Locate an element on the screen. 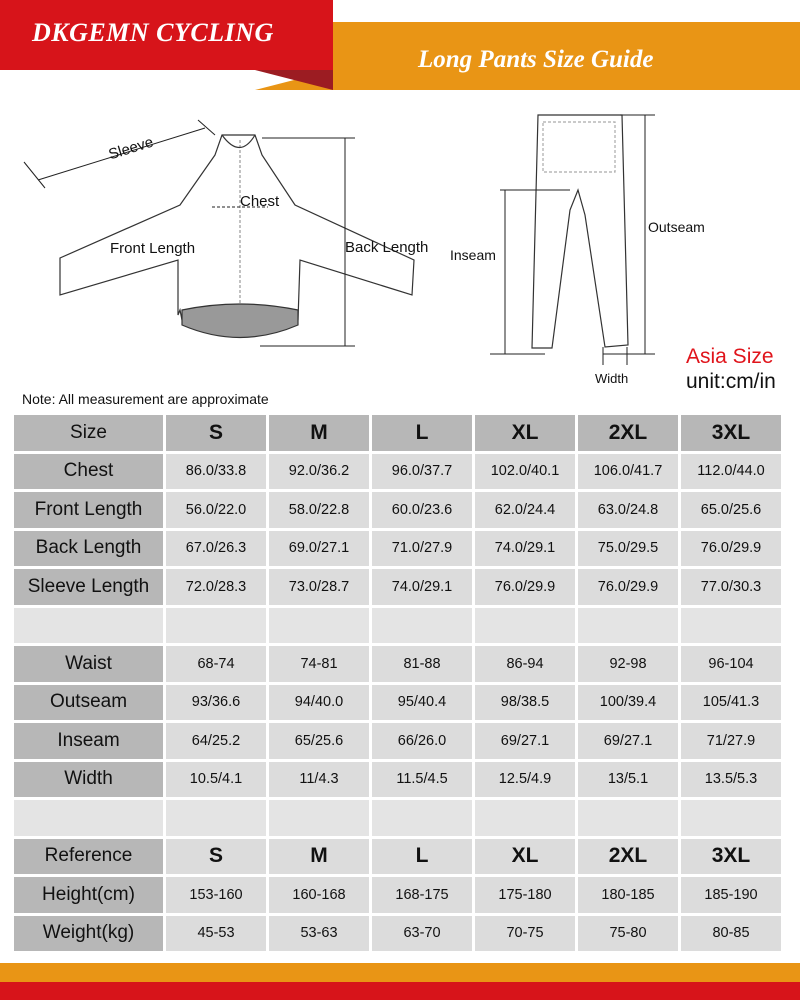 The width and height of the screenshot is (800, 1000). table-cell: 56.0/22.0 is located at coordinates (216, 510).